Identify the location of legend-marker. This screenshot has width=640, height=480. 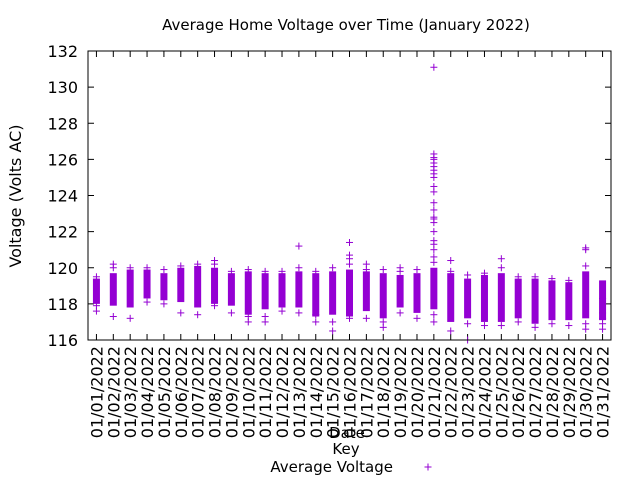
(428, 467).